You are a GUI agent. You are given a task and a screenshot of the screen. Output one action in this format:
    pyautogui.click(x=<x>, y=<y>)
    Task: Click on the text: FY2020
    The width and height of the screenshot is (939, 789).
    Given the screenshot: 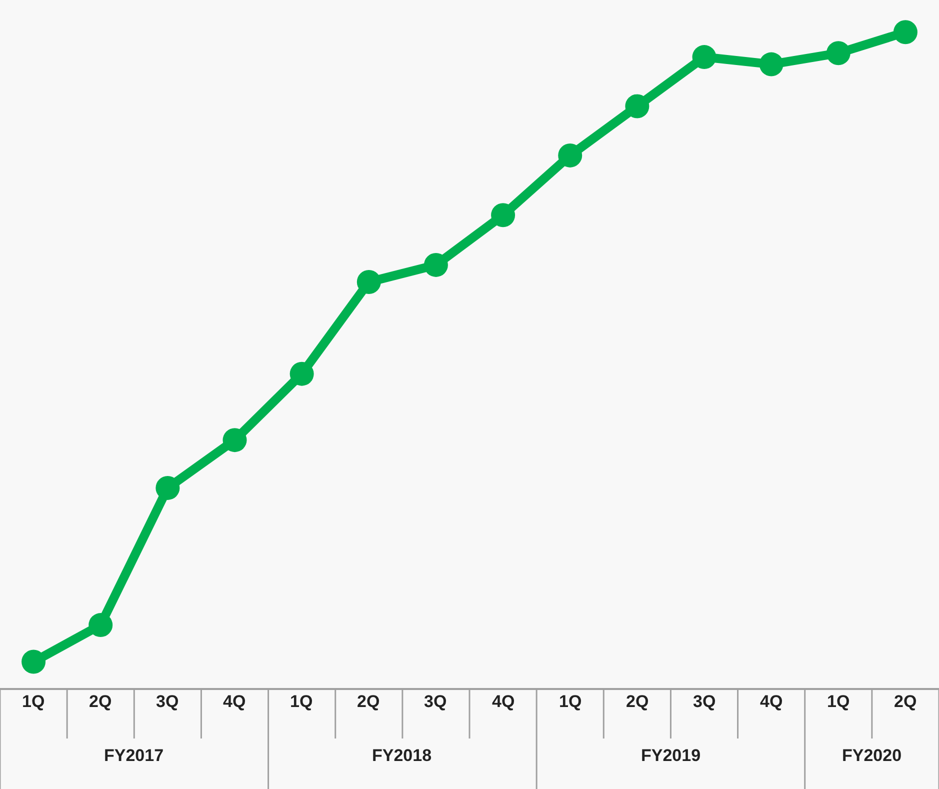 What is the action you would take?
    pyautogui.click(x=872, y=755)
    